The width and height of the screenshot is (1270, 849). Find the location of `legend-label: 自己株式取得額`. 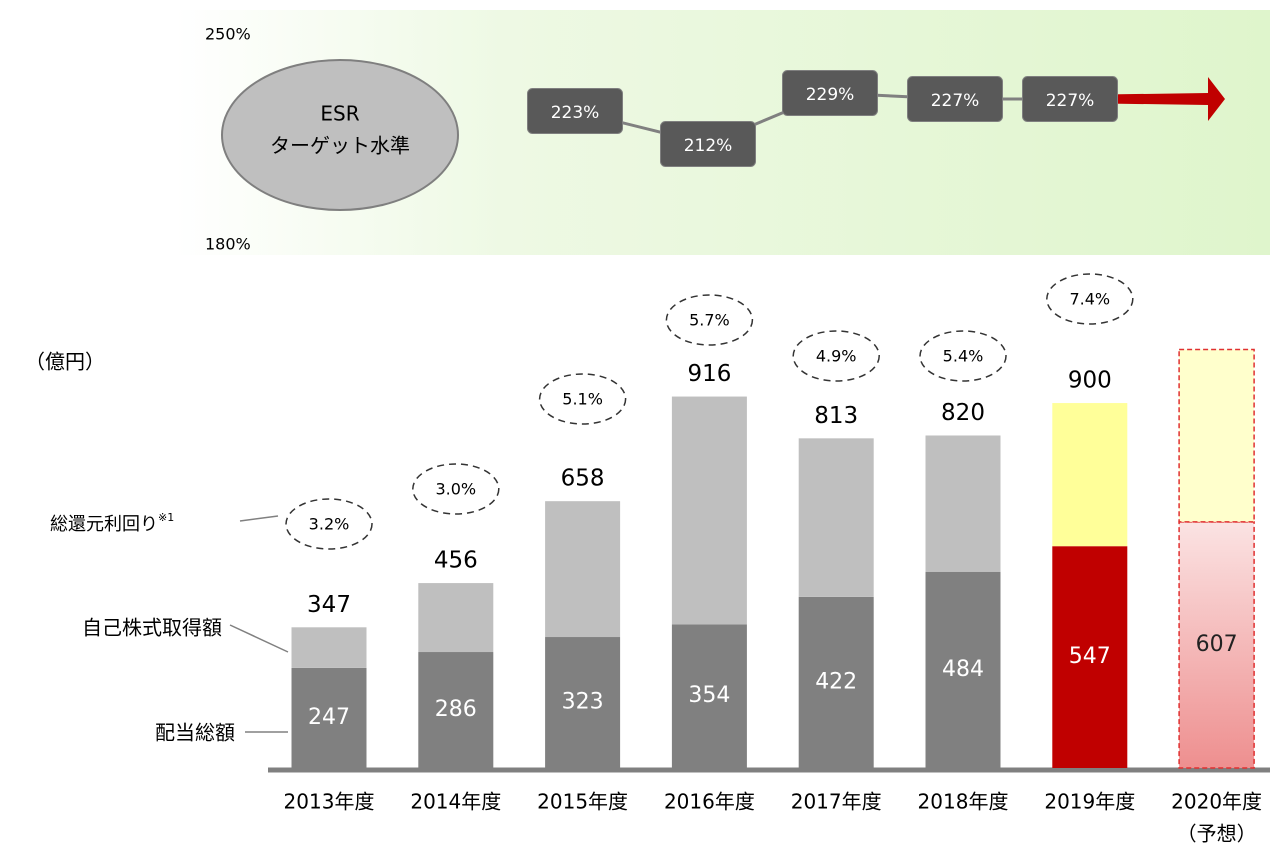

legend-label: 自己株式取得額 is located at coordinates (152, 628).